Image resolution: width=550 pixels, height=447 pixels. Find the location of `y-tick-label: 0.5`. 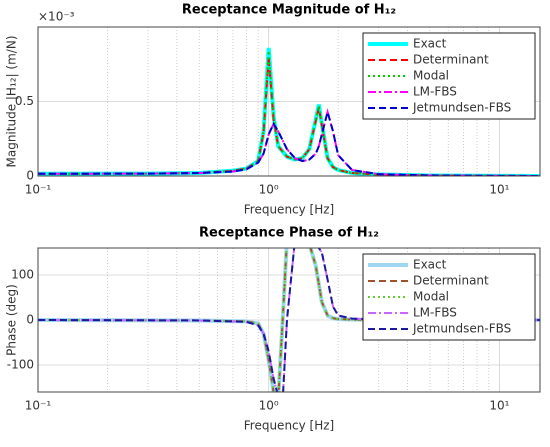

y-tick-label: 0.5 is located at coordinates (24, 101).